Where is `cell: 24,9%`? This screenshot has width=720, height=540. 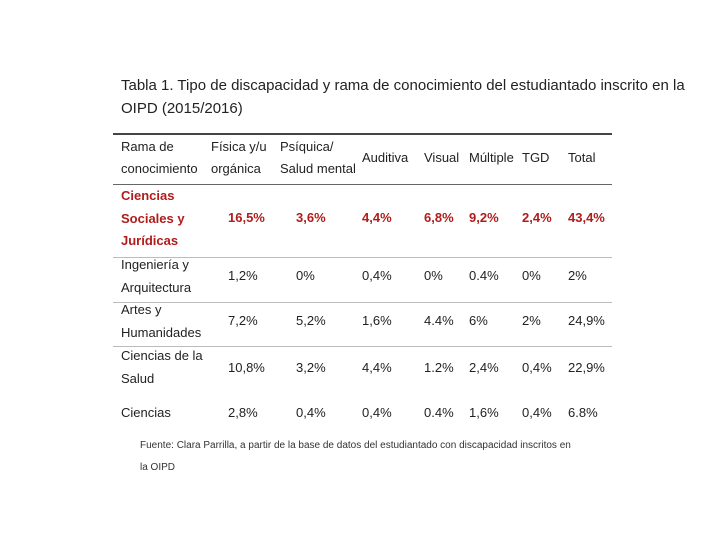 cell: 24,9% is located at coordinates (586, 320).